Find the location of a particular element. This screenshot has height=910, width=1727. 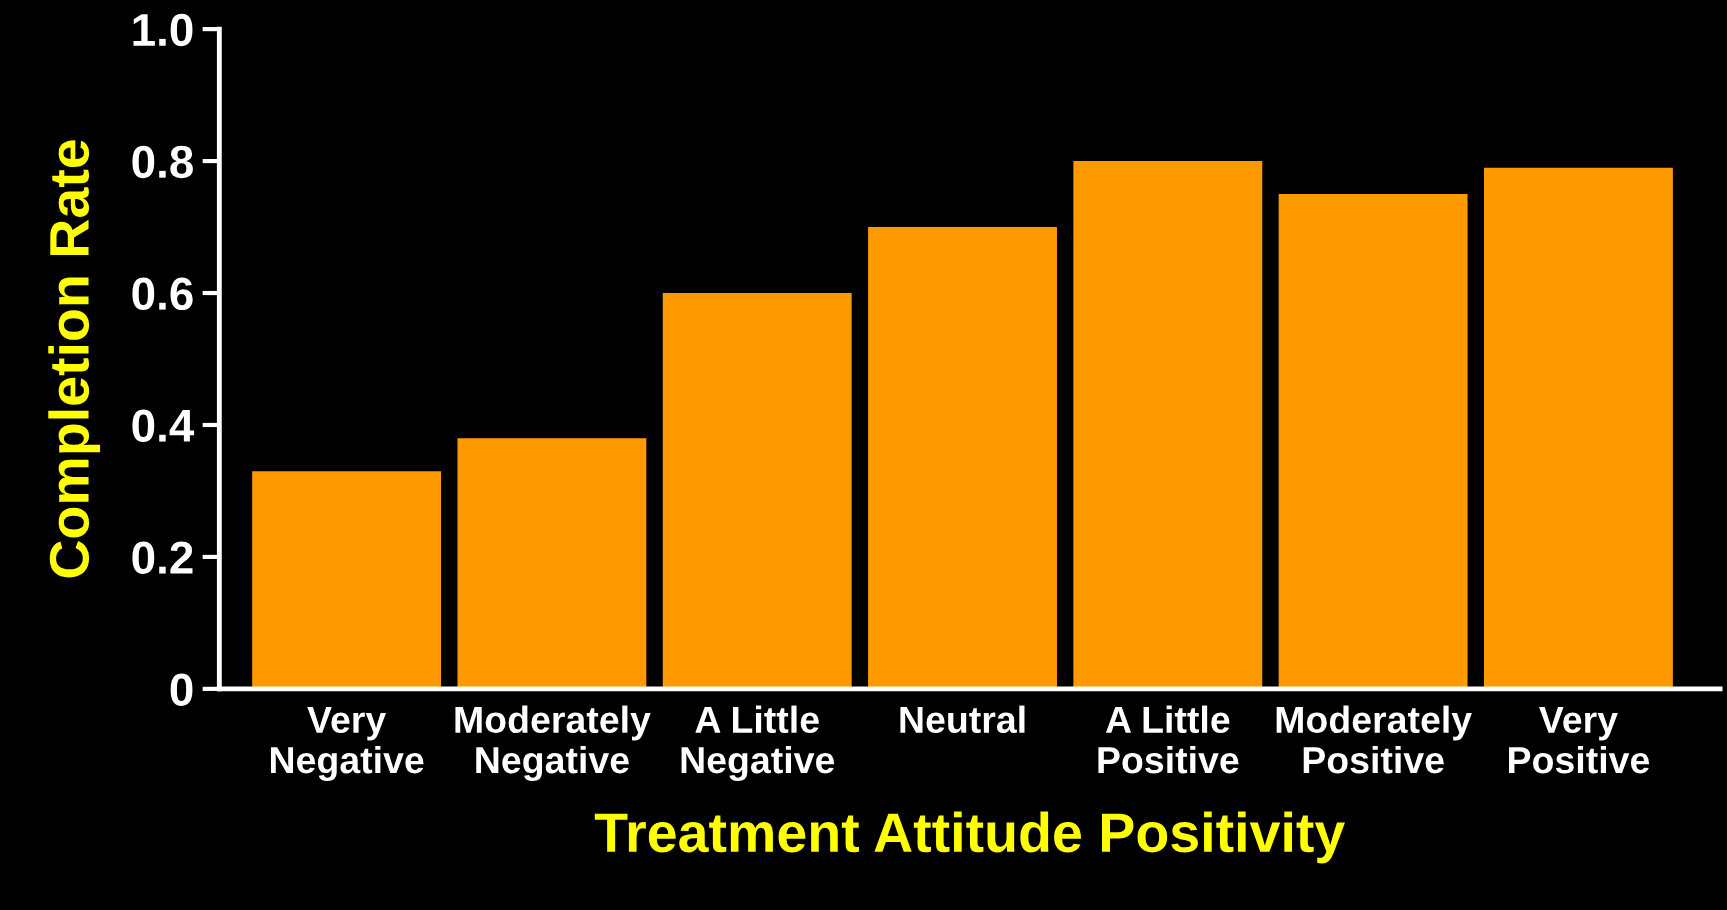

x-axis-title: Treatment Attitude Positivity is located at coordinates (969, 837).